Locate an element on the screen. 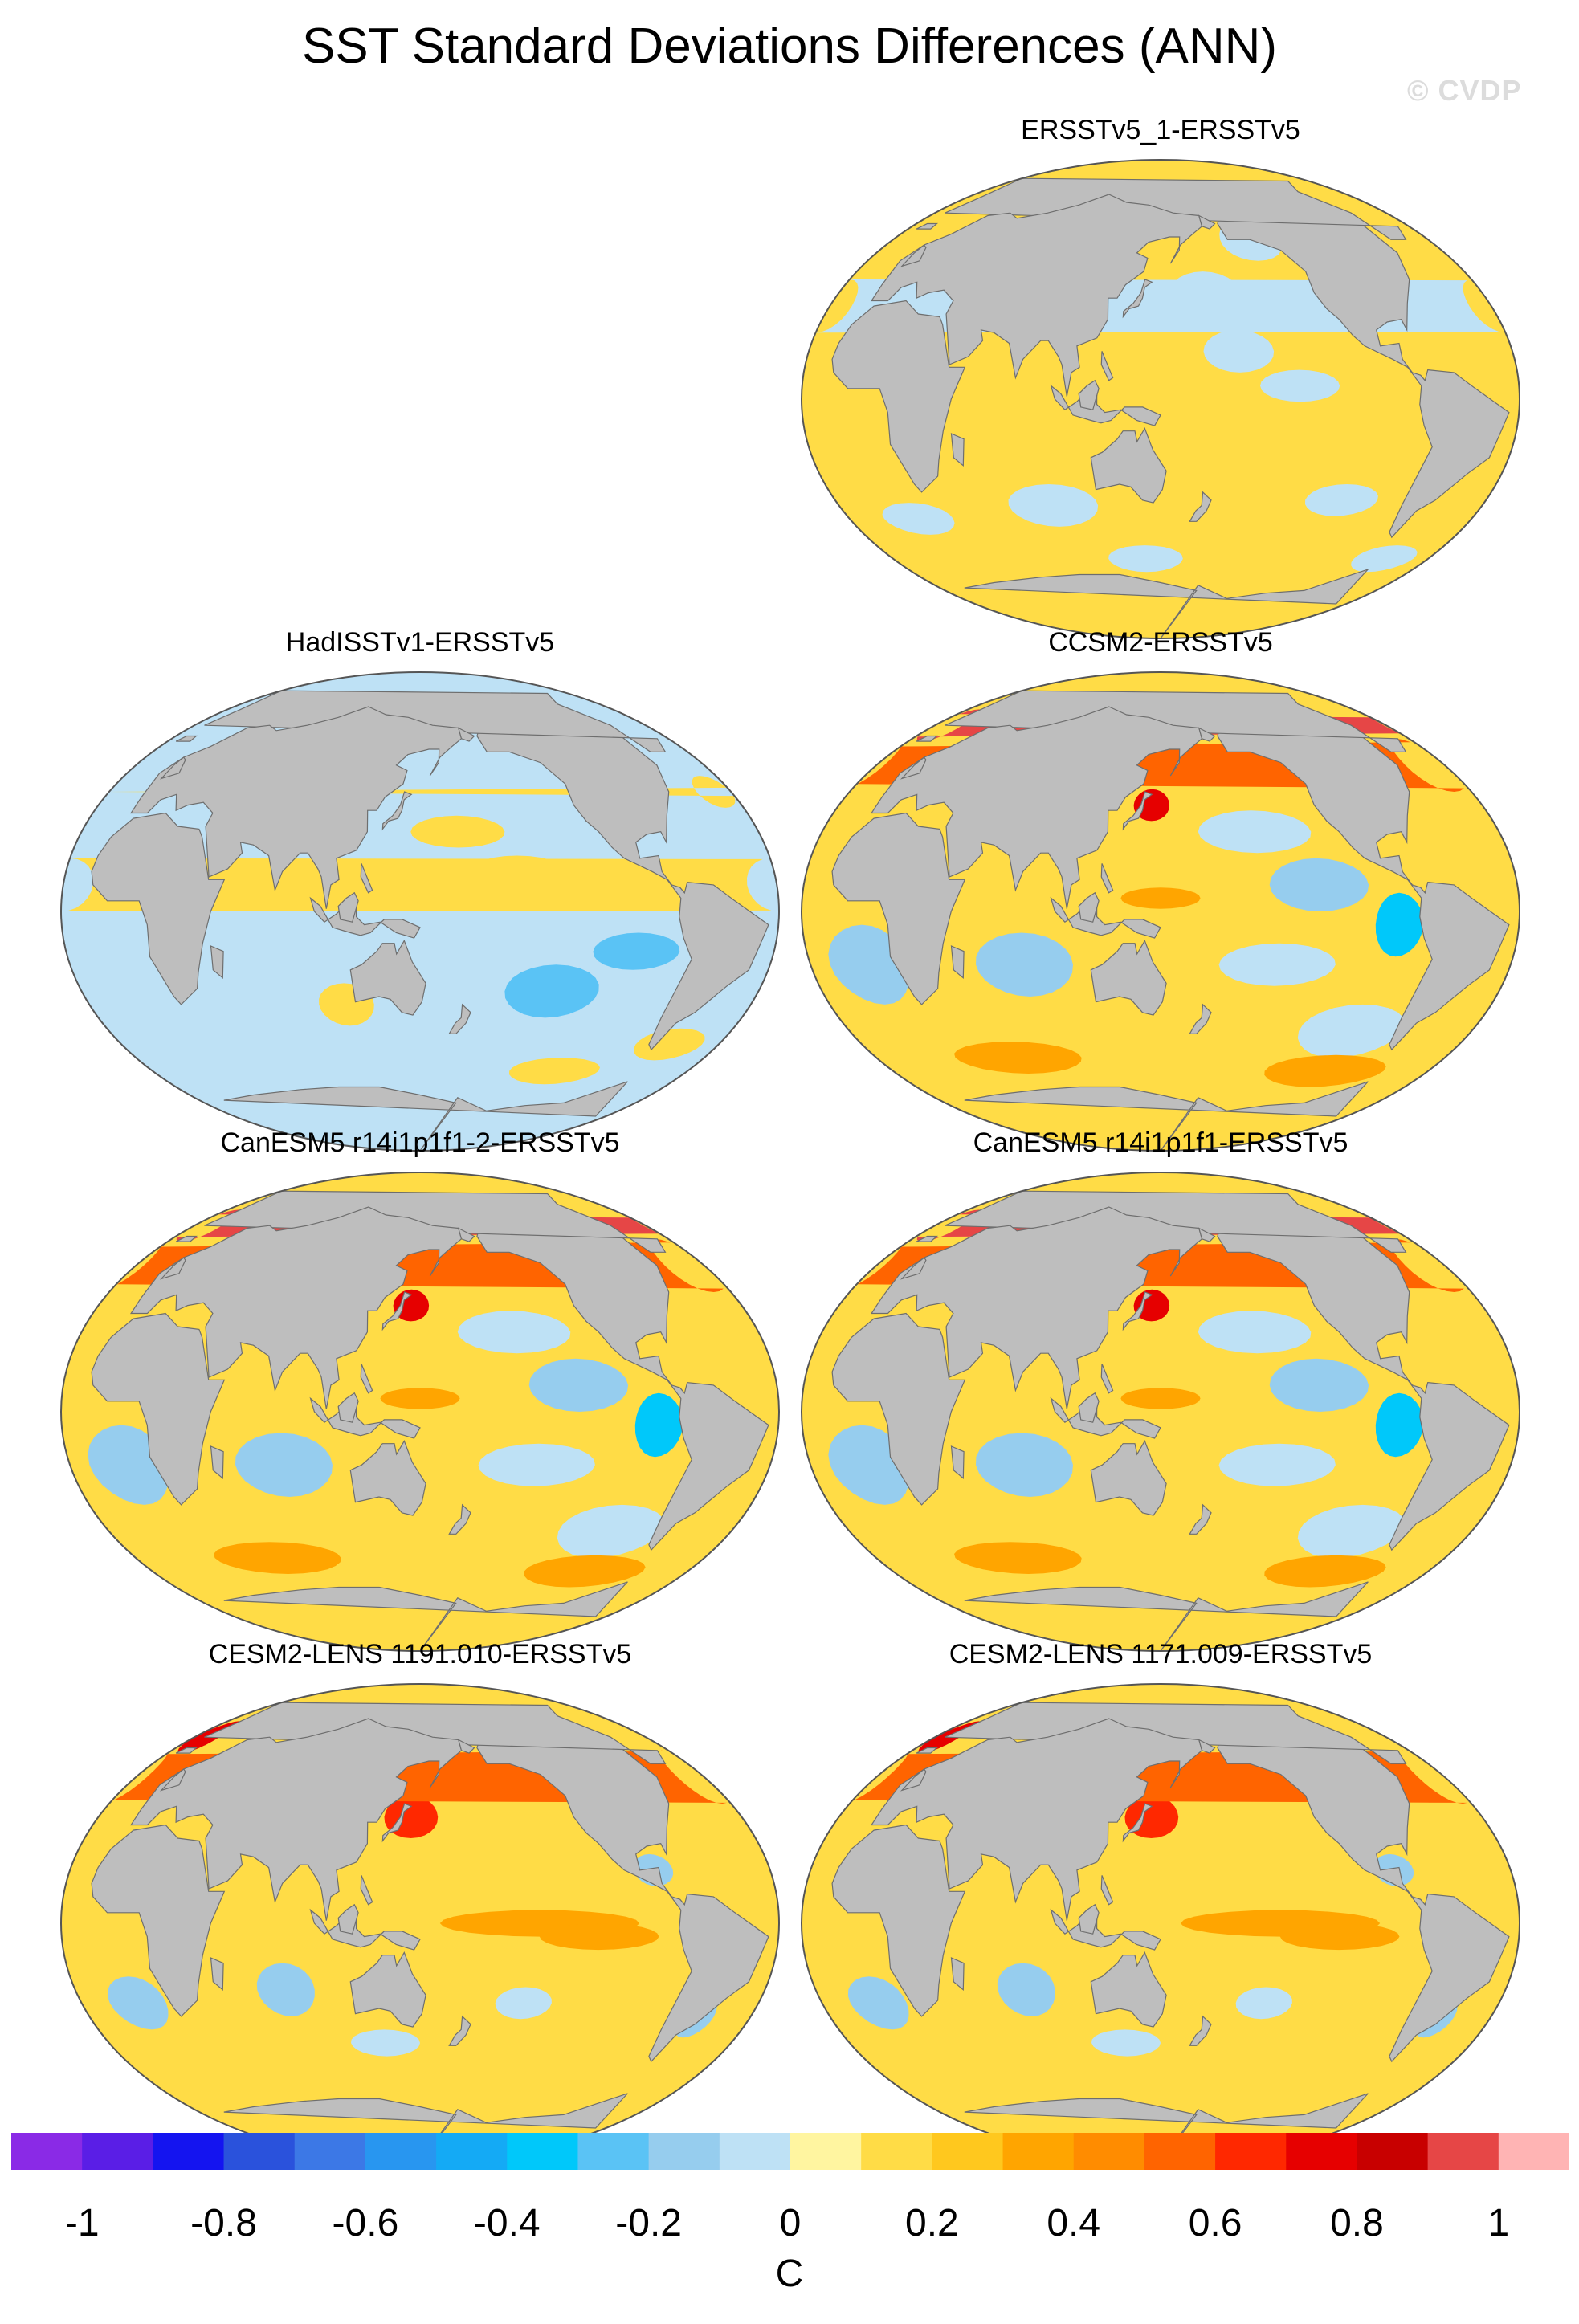 Image resolution: width=1579 pixels, height=2324 pixels. panel-ccsm2: CCSM2-ERSSTv5 is located at coordinates (1160, 899).